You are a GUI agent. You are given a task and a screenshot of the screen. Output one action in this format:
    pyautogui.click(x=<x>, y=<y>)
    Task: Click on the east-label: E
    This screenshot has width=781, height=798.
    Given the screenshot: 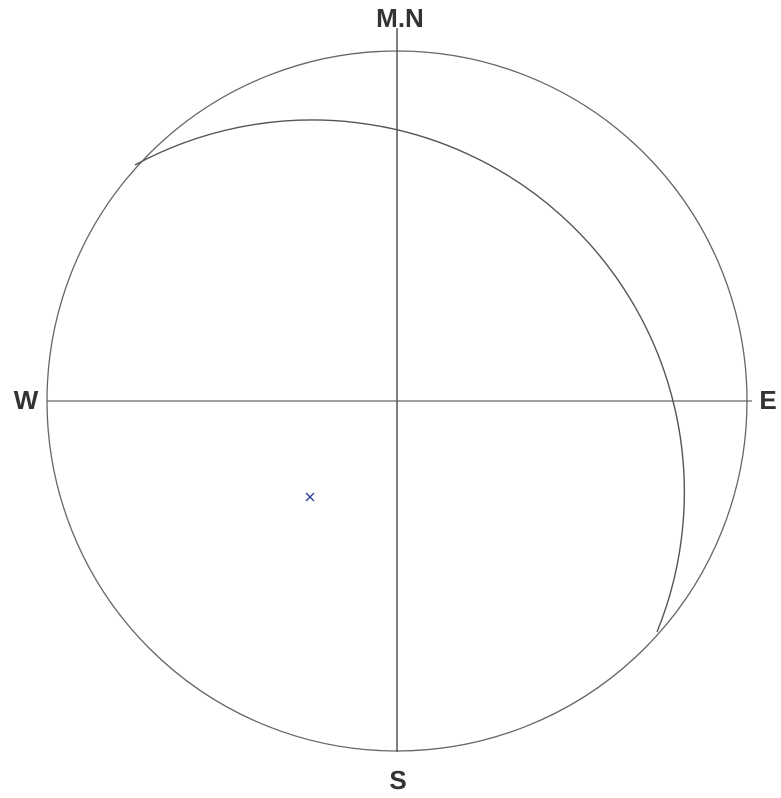 What is the action you would take?
    pyautogui.click(x=767, y=400)
    